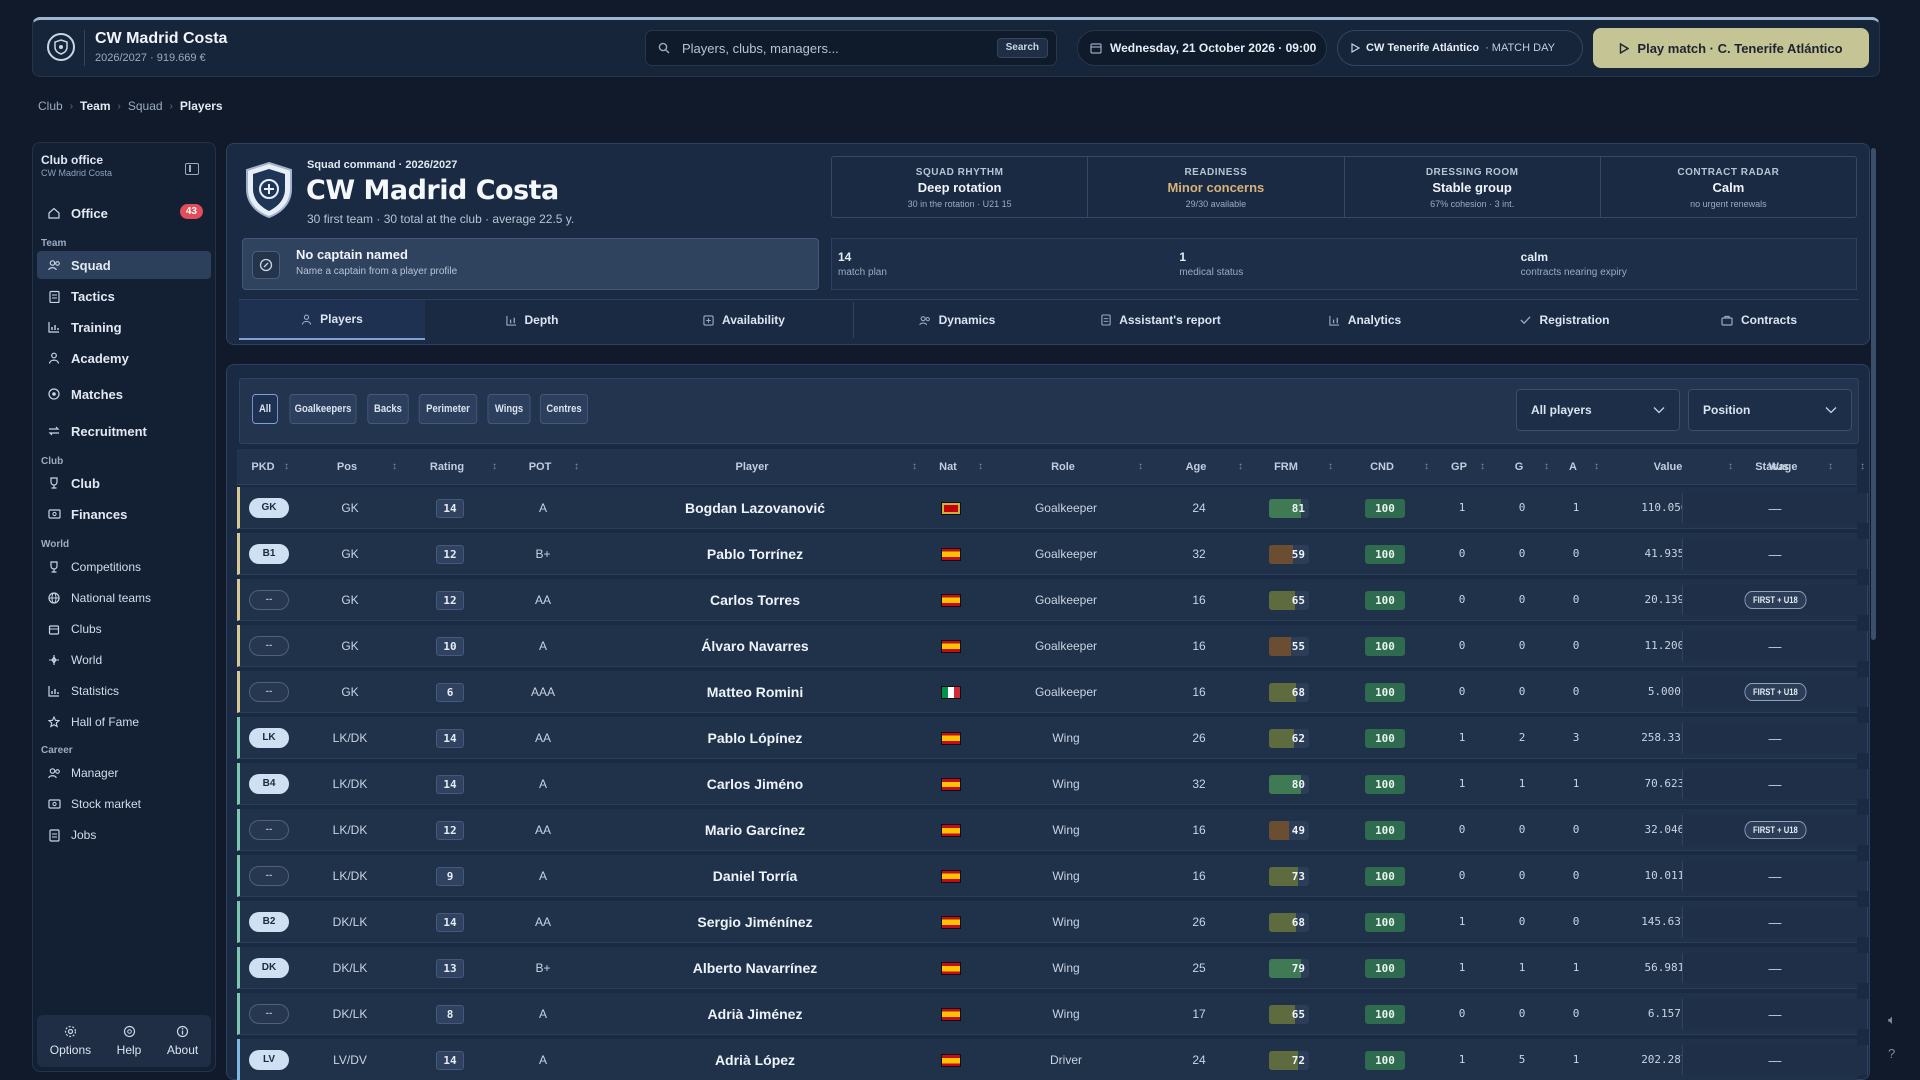  I want to click on lineup-slot-badge: GK, so click(269, 508).